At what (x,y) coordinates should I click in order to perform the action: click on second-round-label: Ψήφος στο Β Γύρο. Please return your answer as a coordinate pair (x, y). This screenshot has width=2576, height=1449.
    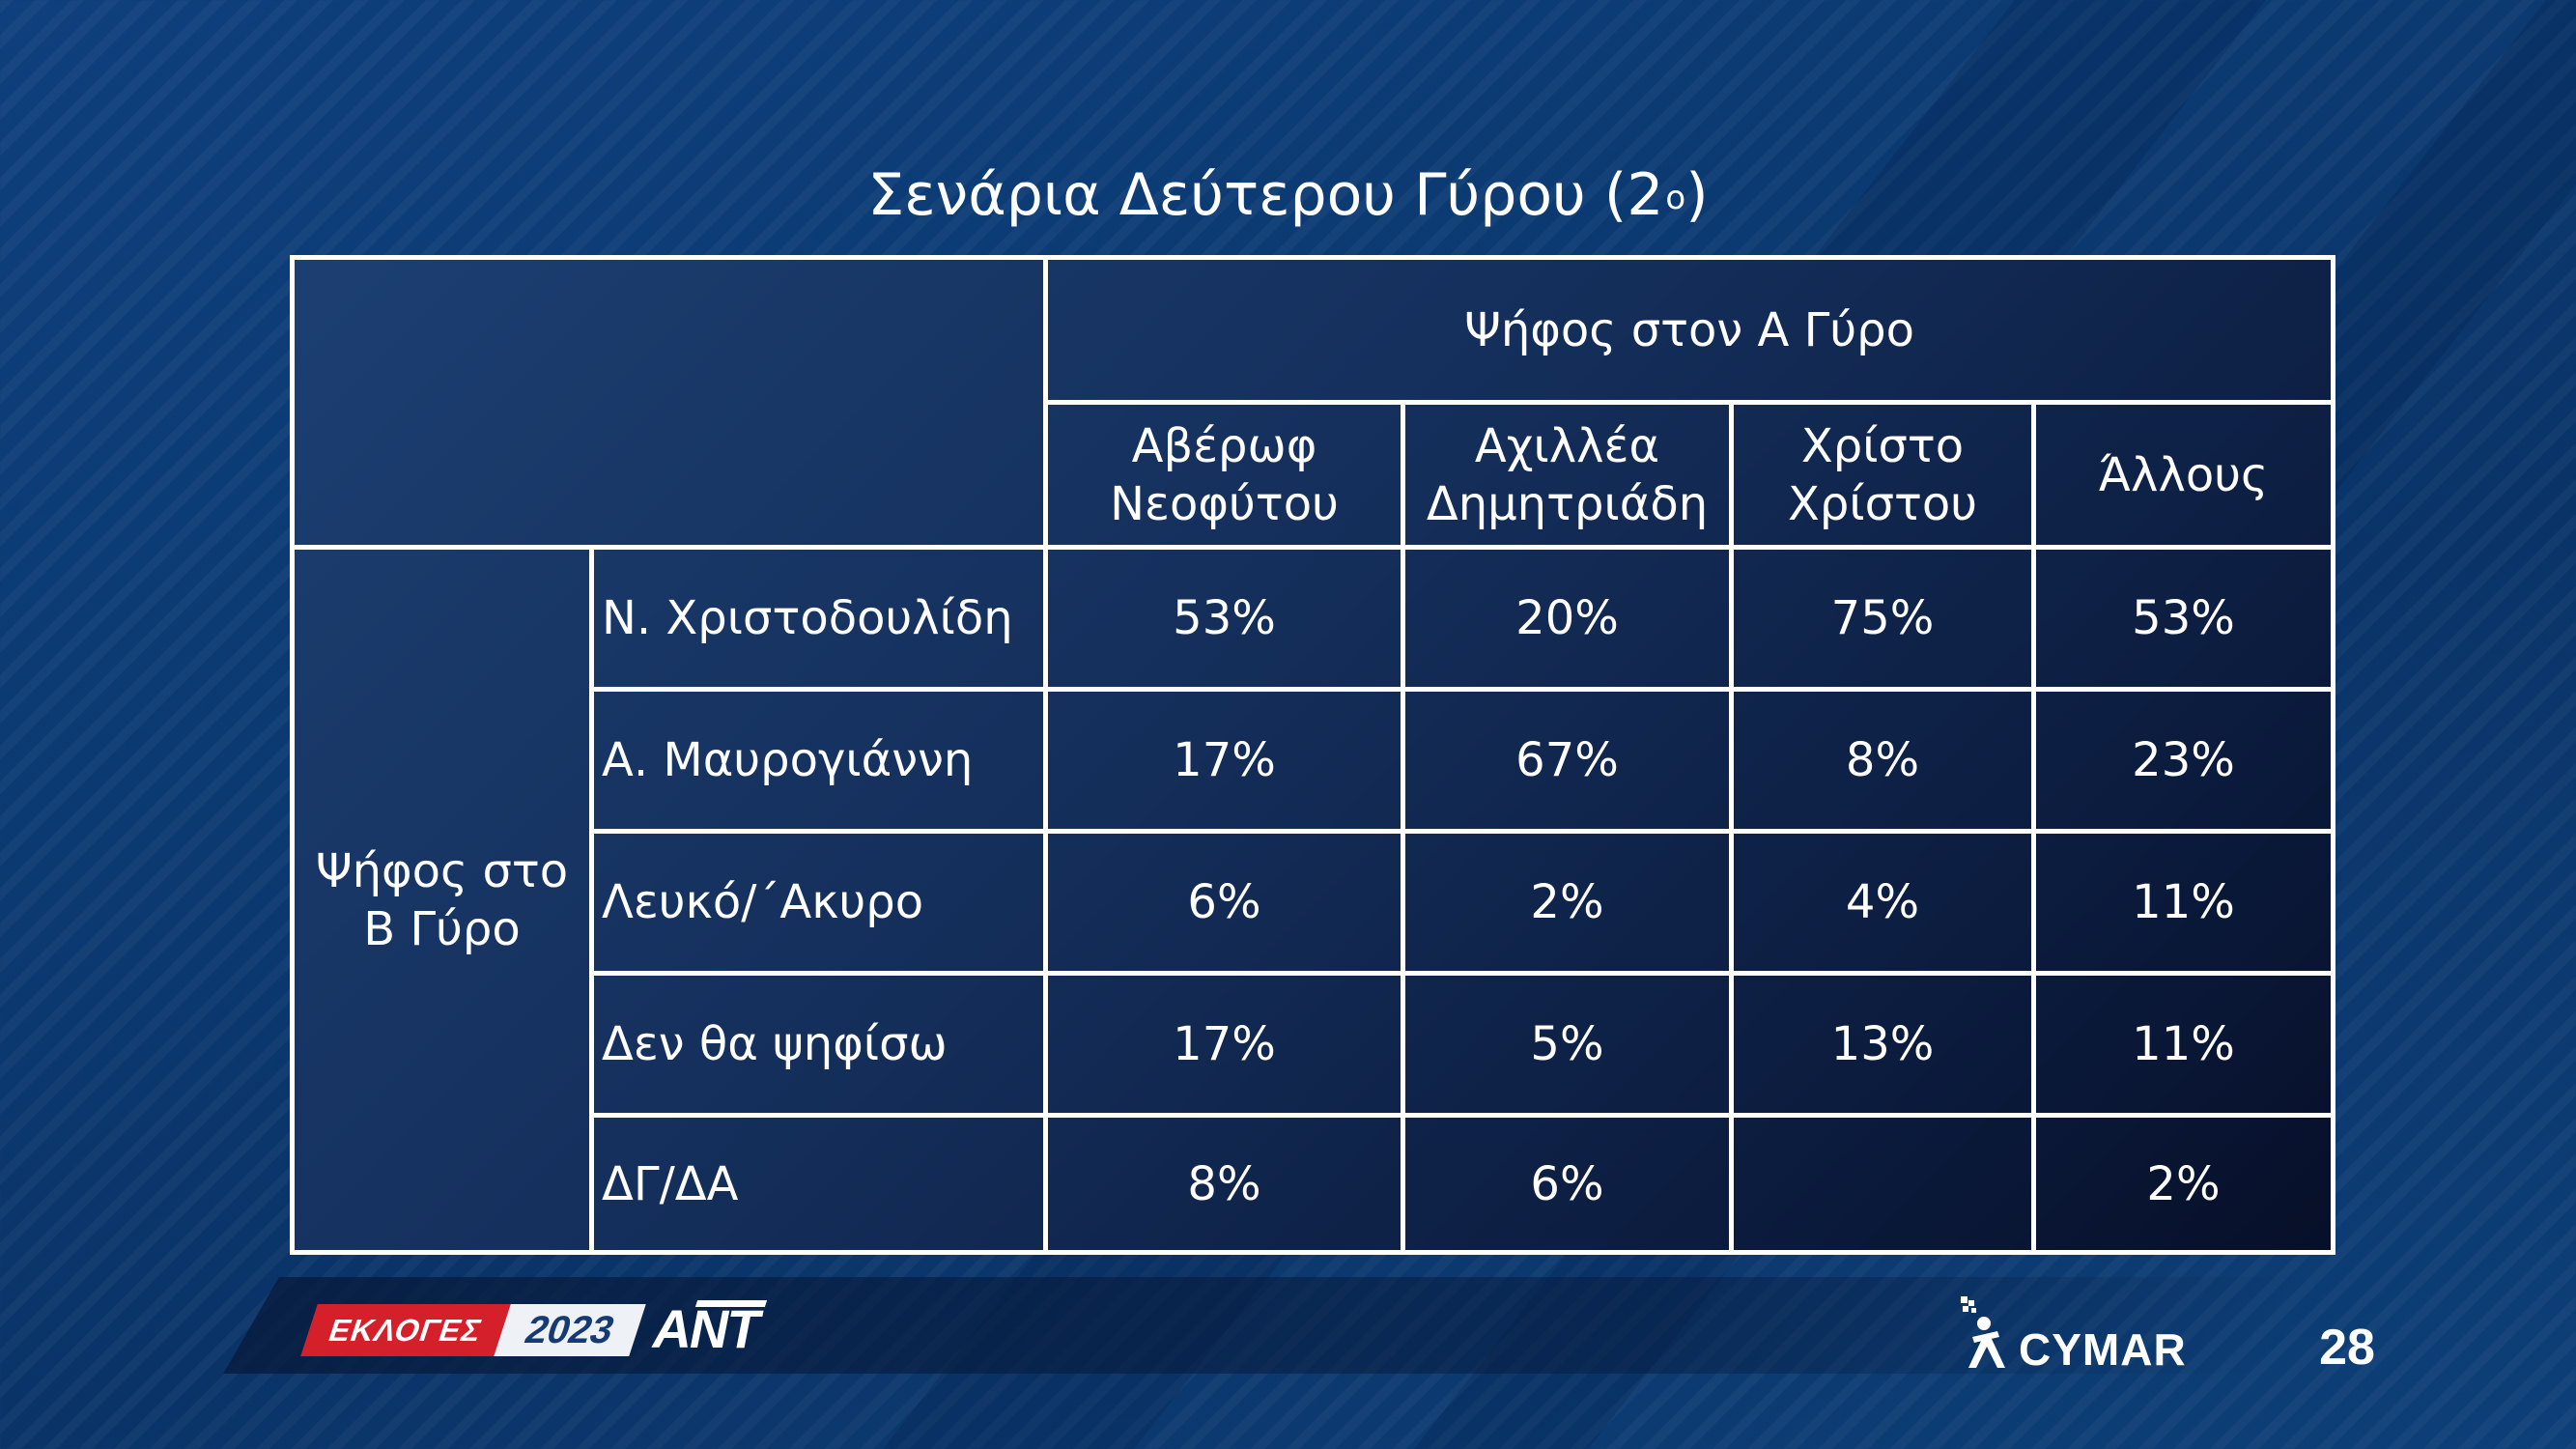
    Looking at the image, I should click on (442, 900).